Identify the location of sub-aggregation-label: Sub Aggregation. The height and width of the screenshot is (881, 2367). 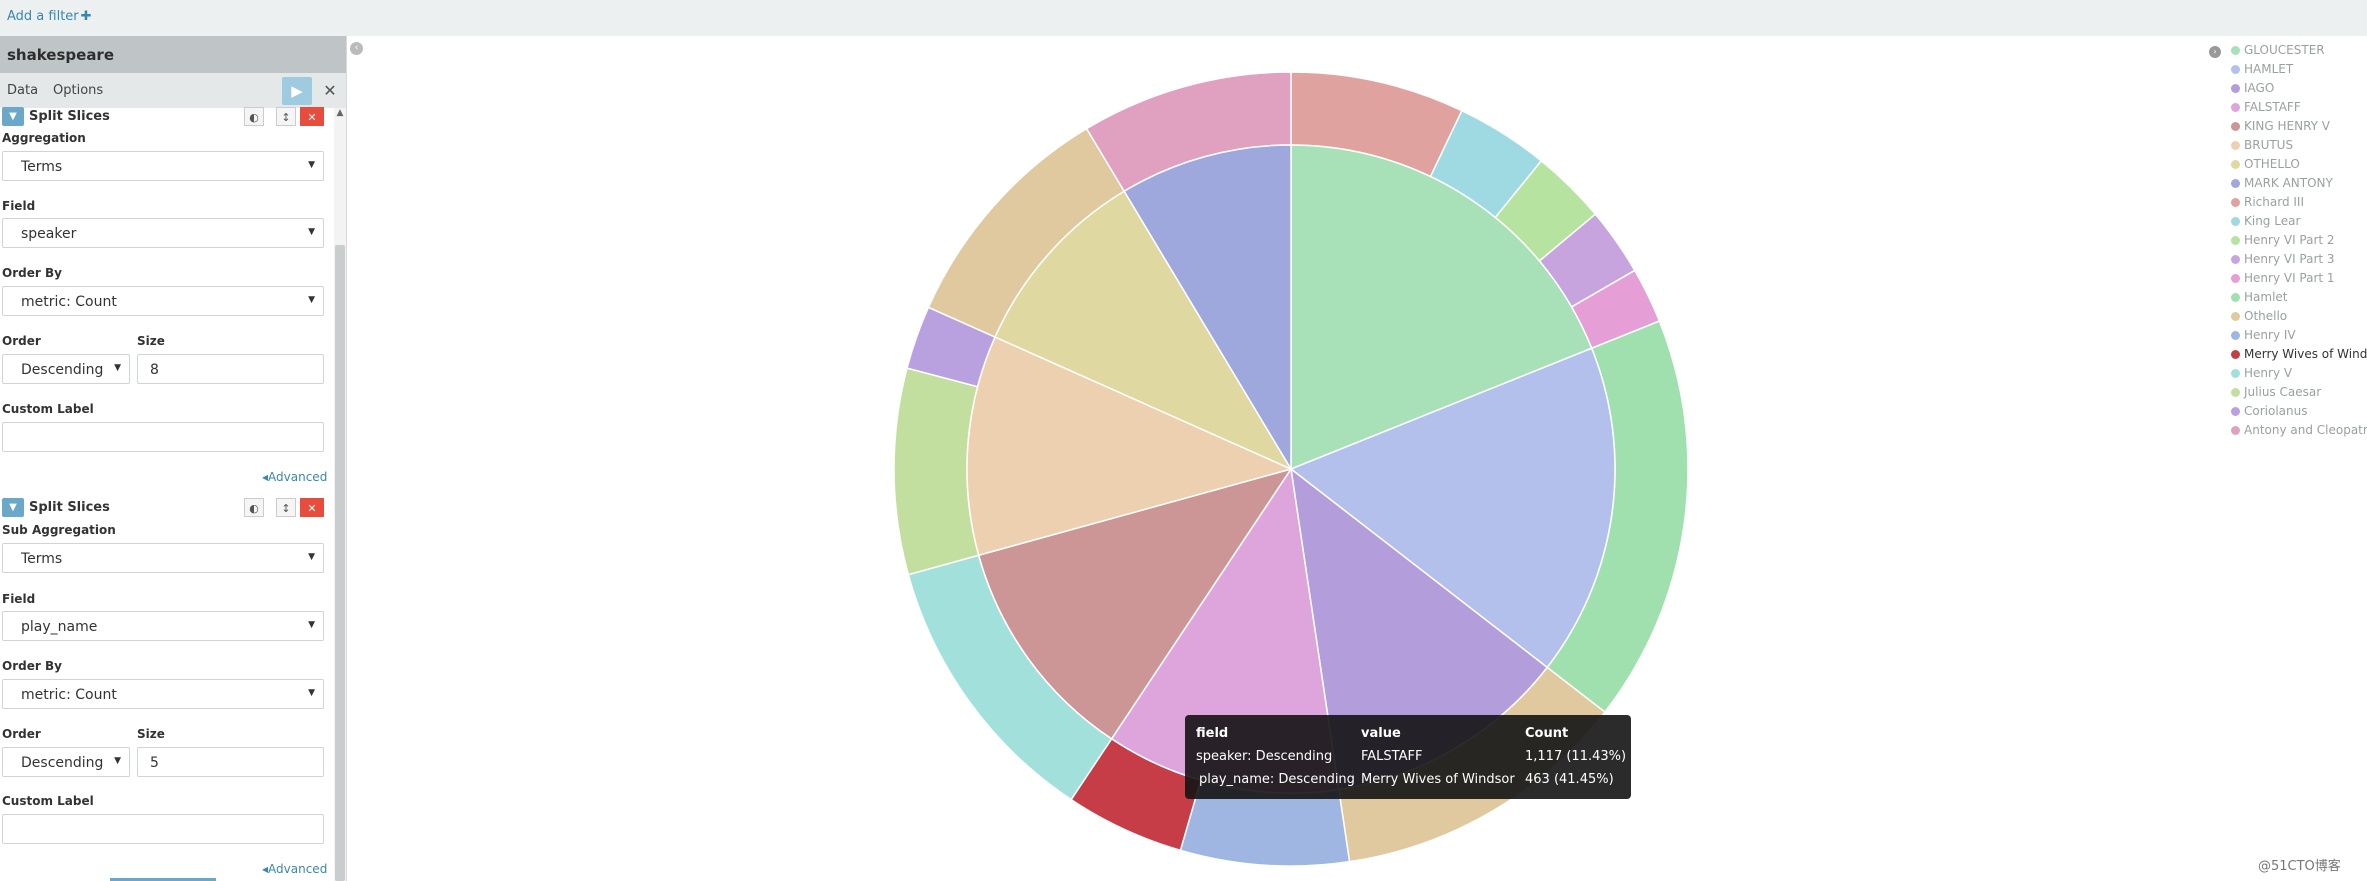
(59, 530).